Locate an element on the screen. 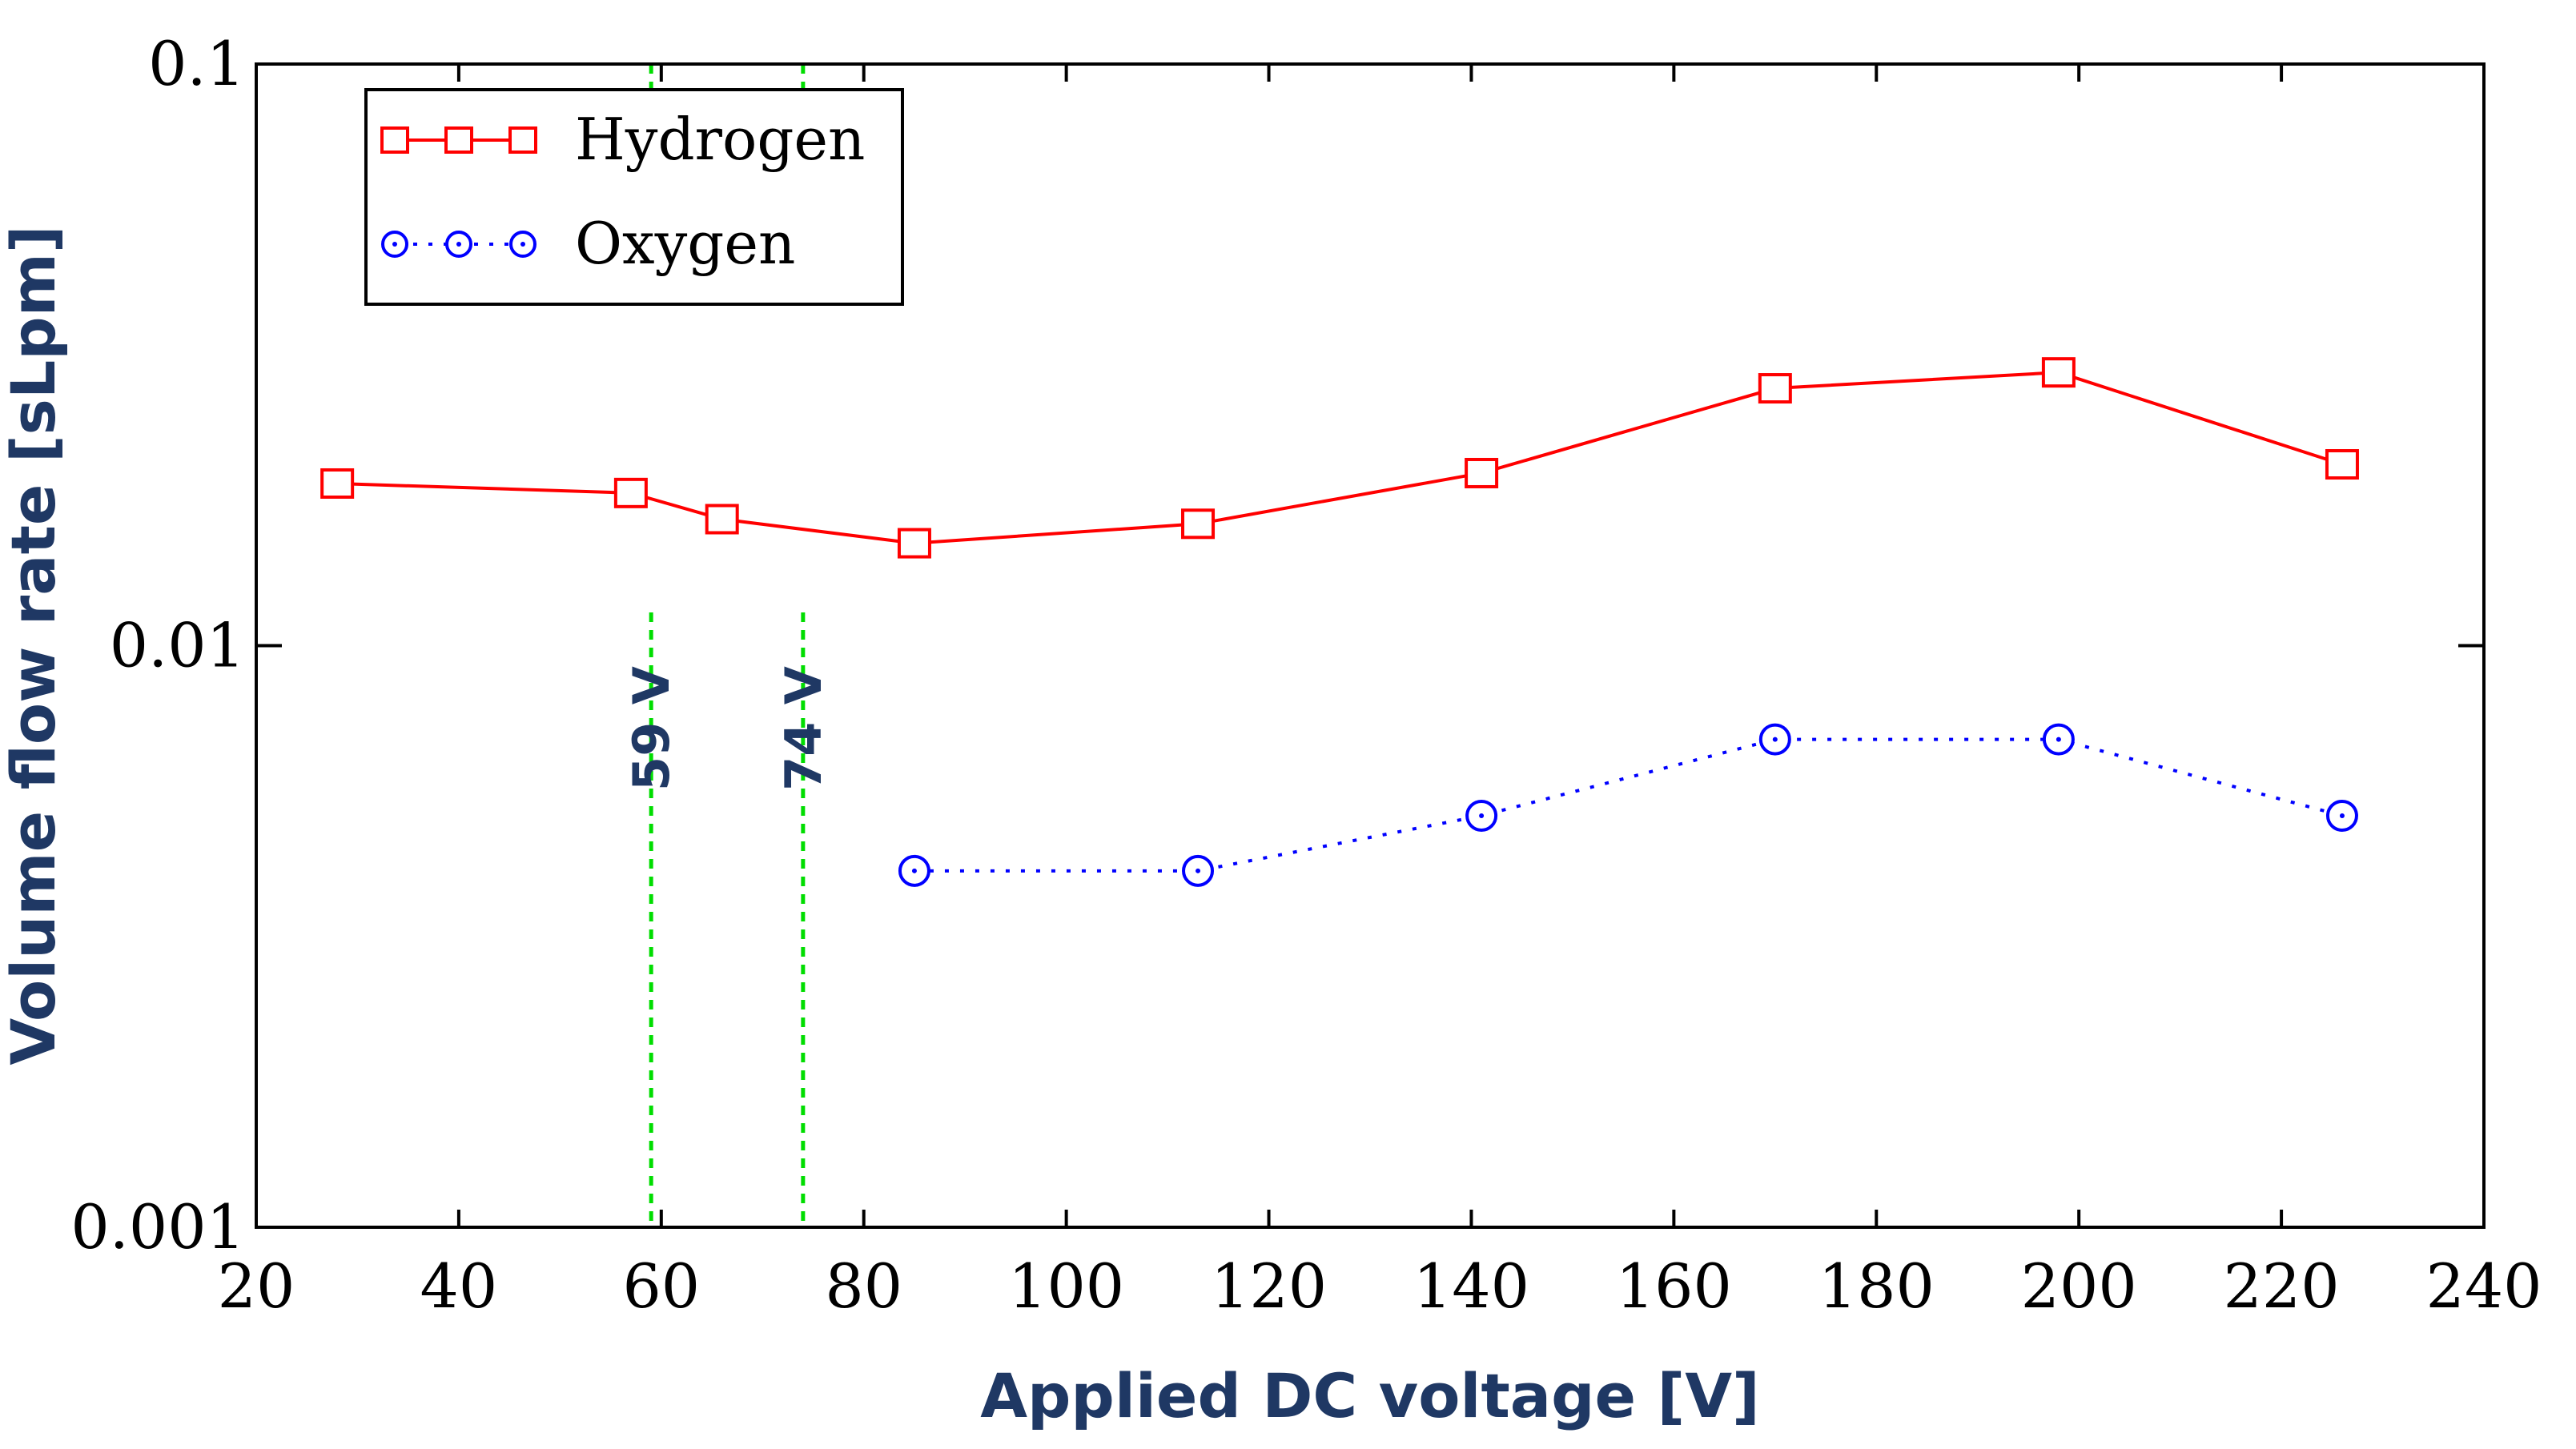 The width and height of the screenshot is (2576, 1449). x-tick-label: 140 is located at coordinates (1471, 1286).